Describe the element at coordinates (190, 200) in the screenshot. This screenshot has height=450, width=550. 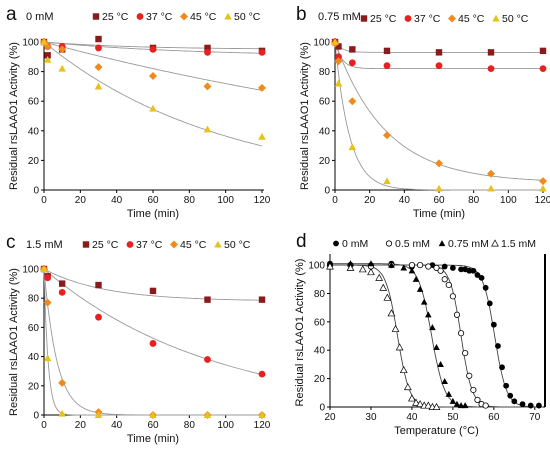
I see `x-tick-label: 80` at that location.